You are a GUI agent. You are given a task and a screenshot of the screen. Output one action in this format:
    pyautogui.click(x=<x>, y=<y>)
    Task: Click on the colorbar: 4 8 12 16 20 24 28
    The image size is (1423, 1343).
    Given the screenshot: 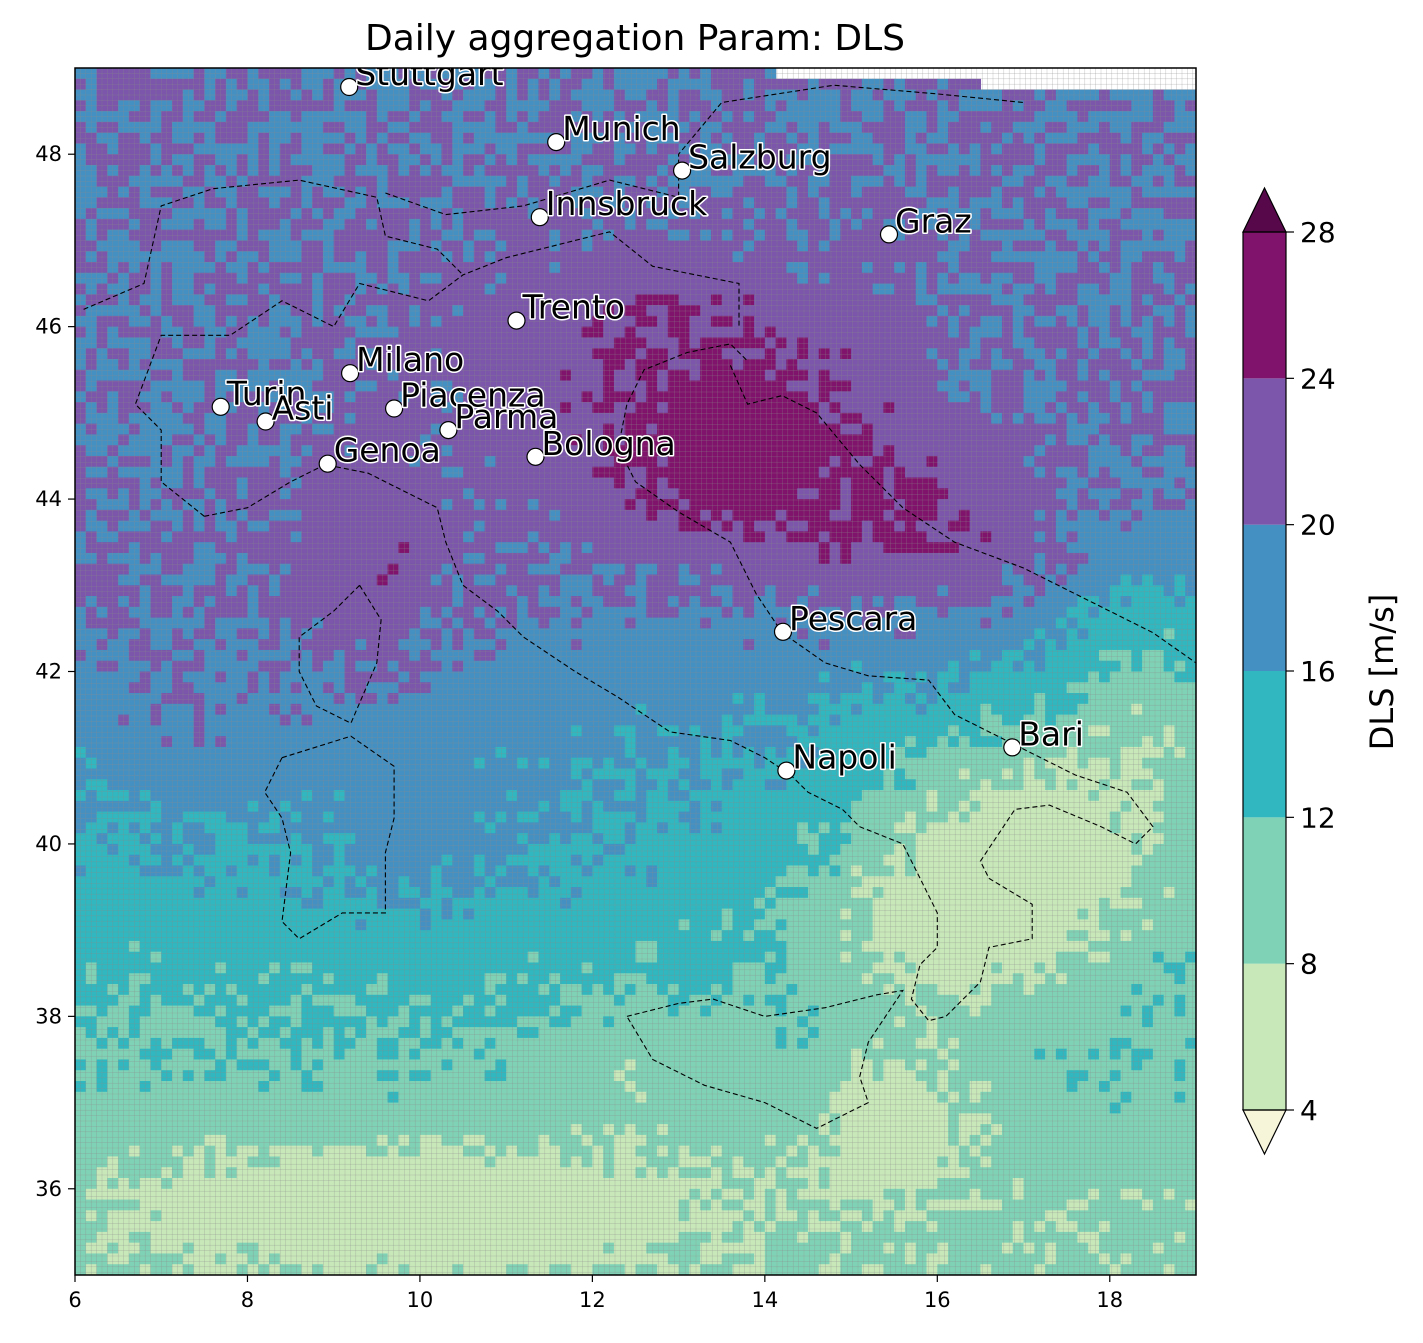 What is the action you would take?
    pyautogui.click(x=1289, y=671)
    